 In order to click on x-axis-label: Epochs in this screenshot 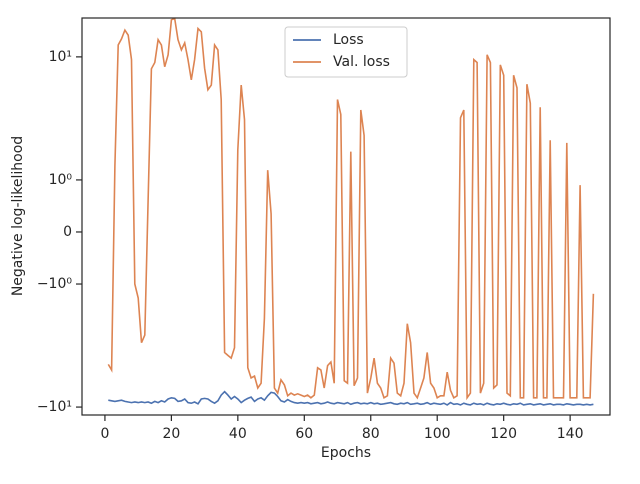, I will do `click(346, 453)`.